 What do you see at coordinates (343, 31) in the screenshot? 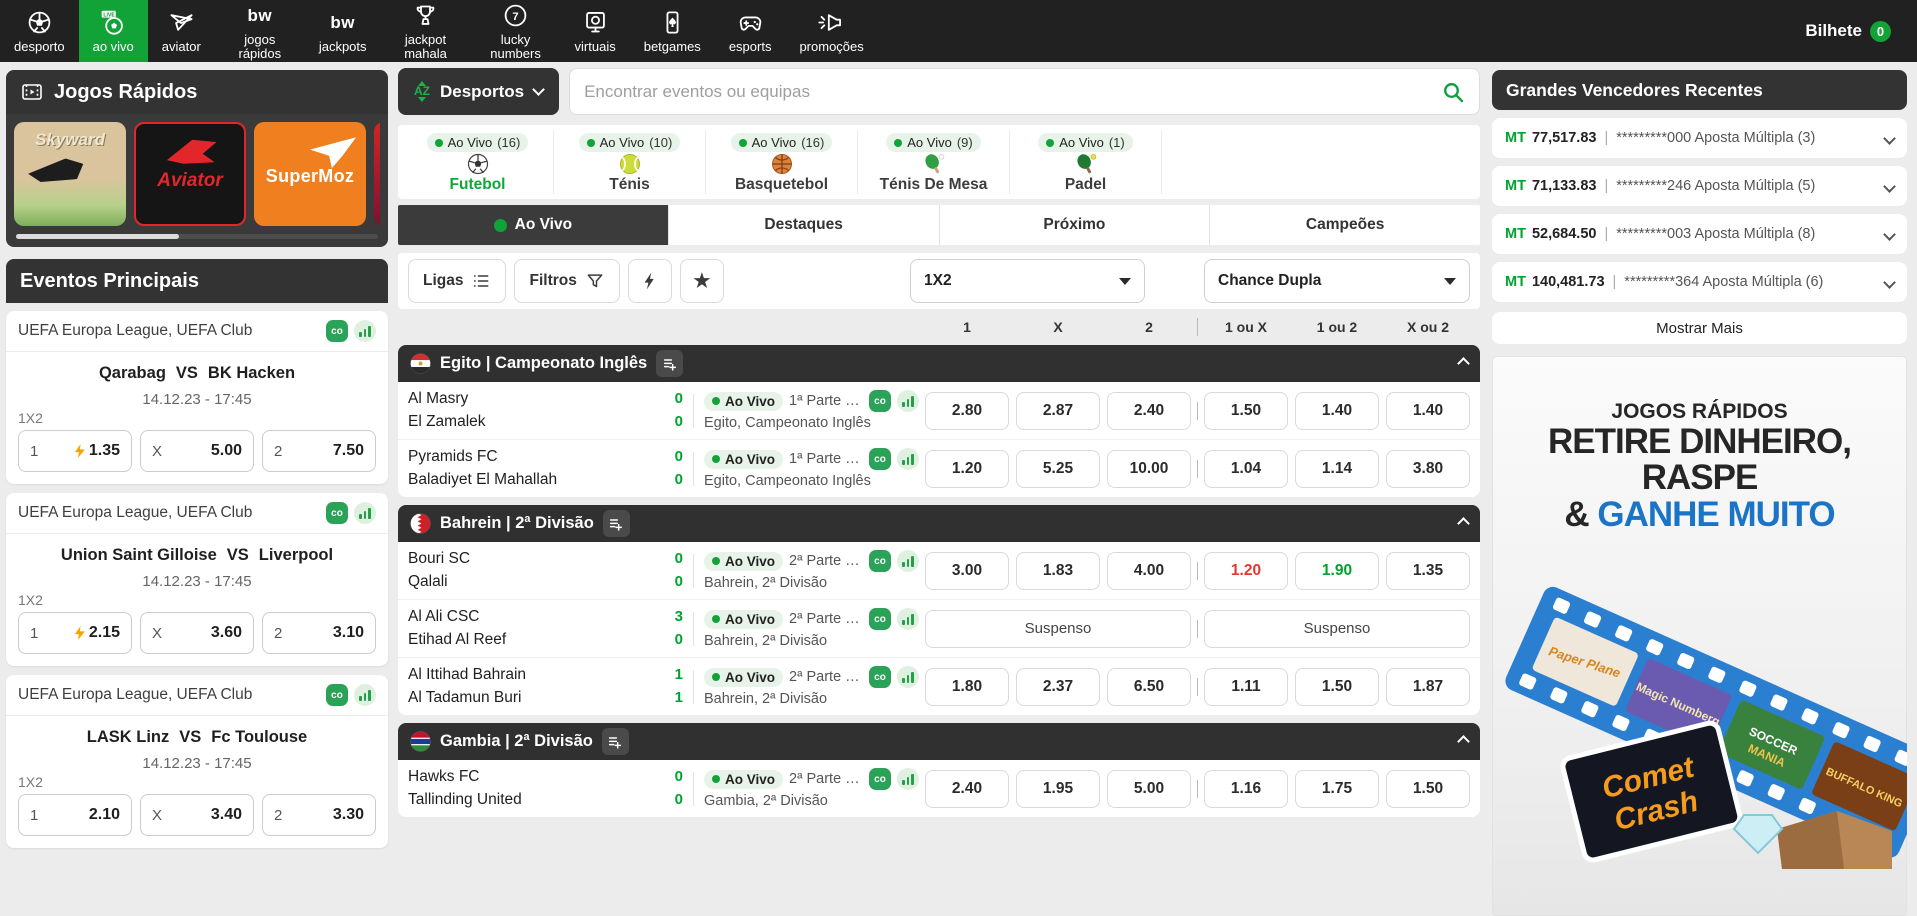
I see `nav-item-jackpots: bw jackpots` at bounding box center [343, 31].